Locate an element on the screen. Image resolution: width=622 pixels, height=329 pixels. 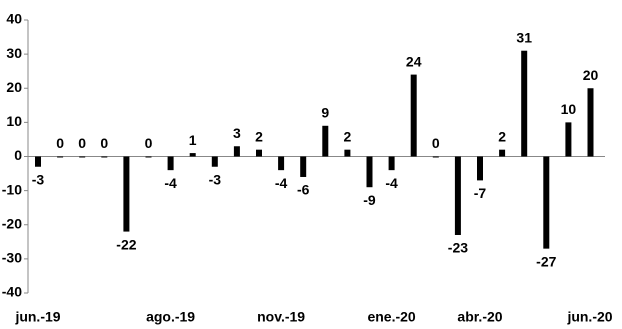
y-tick-label: -10 is located at coordinates (12, 189).